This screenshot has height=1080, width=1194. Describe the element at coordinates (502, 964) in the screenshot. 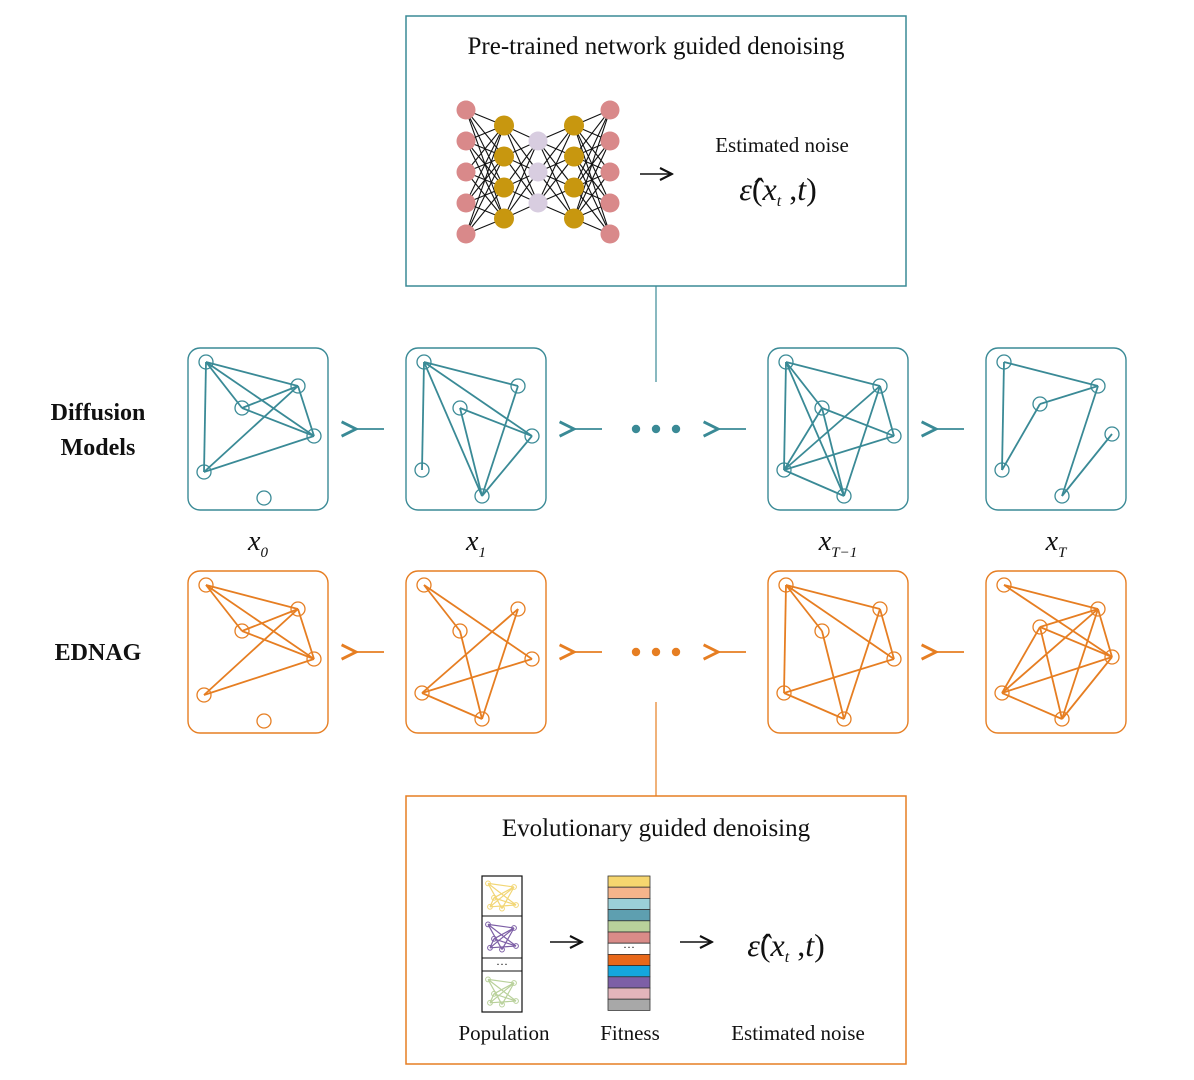

I see `population-ellipsis: ···` at that location.